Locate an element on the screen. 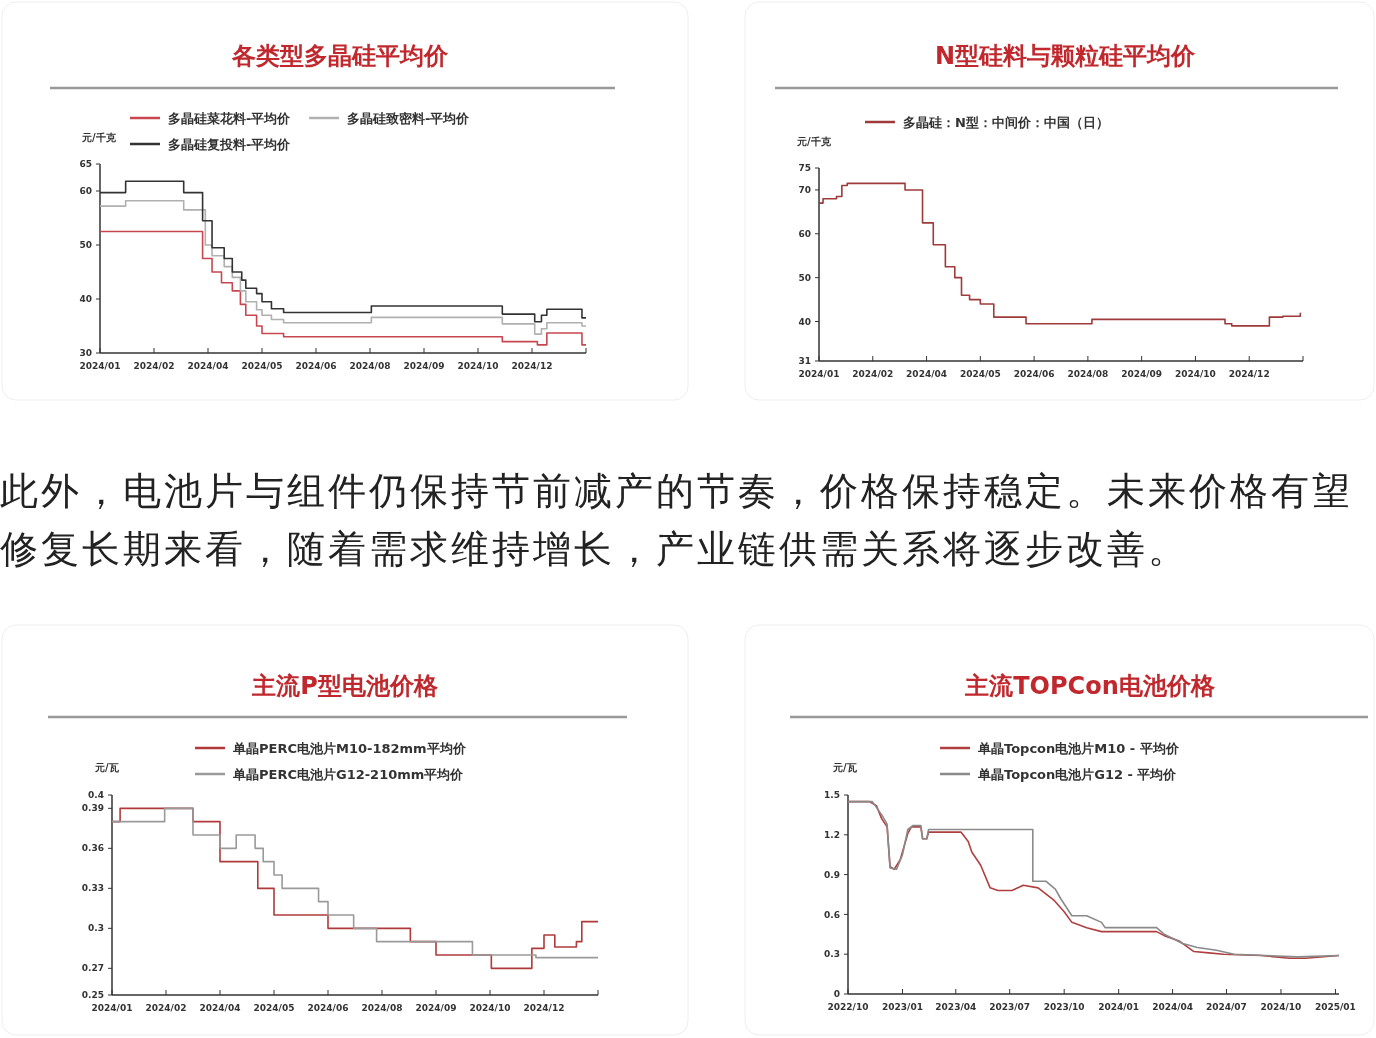 The width and height of the screenshot is (1376, 1038). y-tick-label: 0.25 is located at coordinates (92, 995).